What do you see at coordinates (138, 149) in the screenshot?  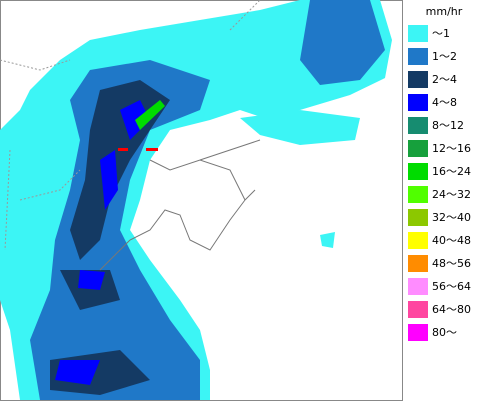 I see `rain-extreme` at bounding box center [138, 149].